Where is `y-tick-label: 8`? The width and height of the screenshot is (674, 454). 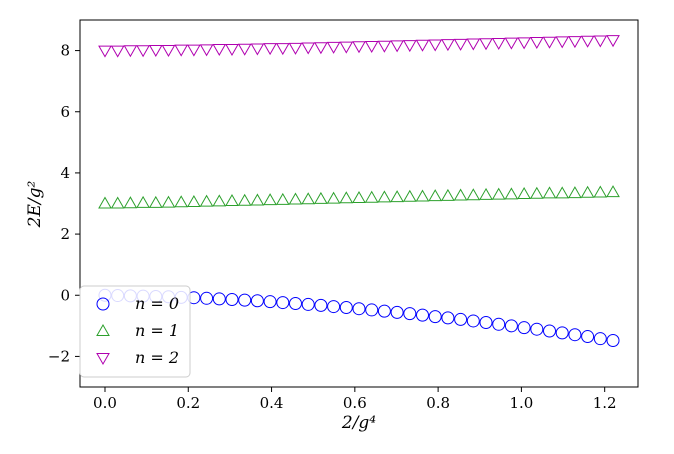
y-tick-label: 8 is located at coordinates (65, 51).